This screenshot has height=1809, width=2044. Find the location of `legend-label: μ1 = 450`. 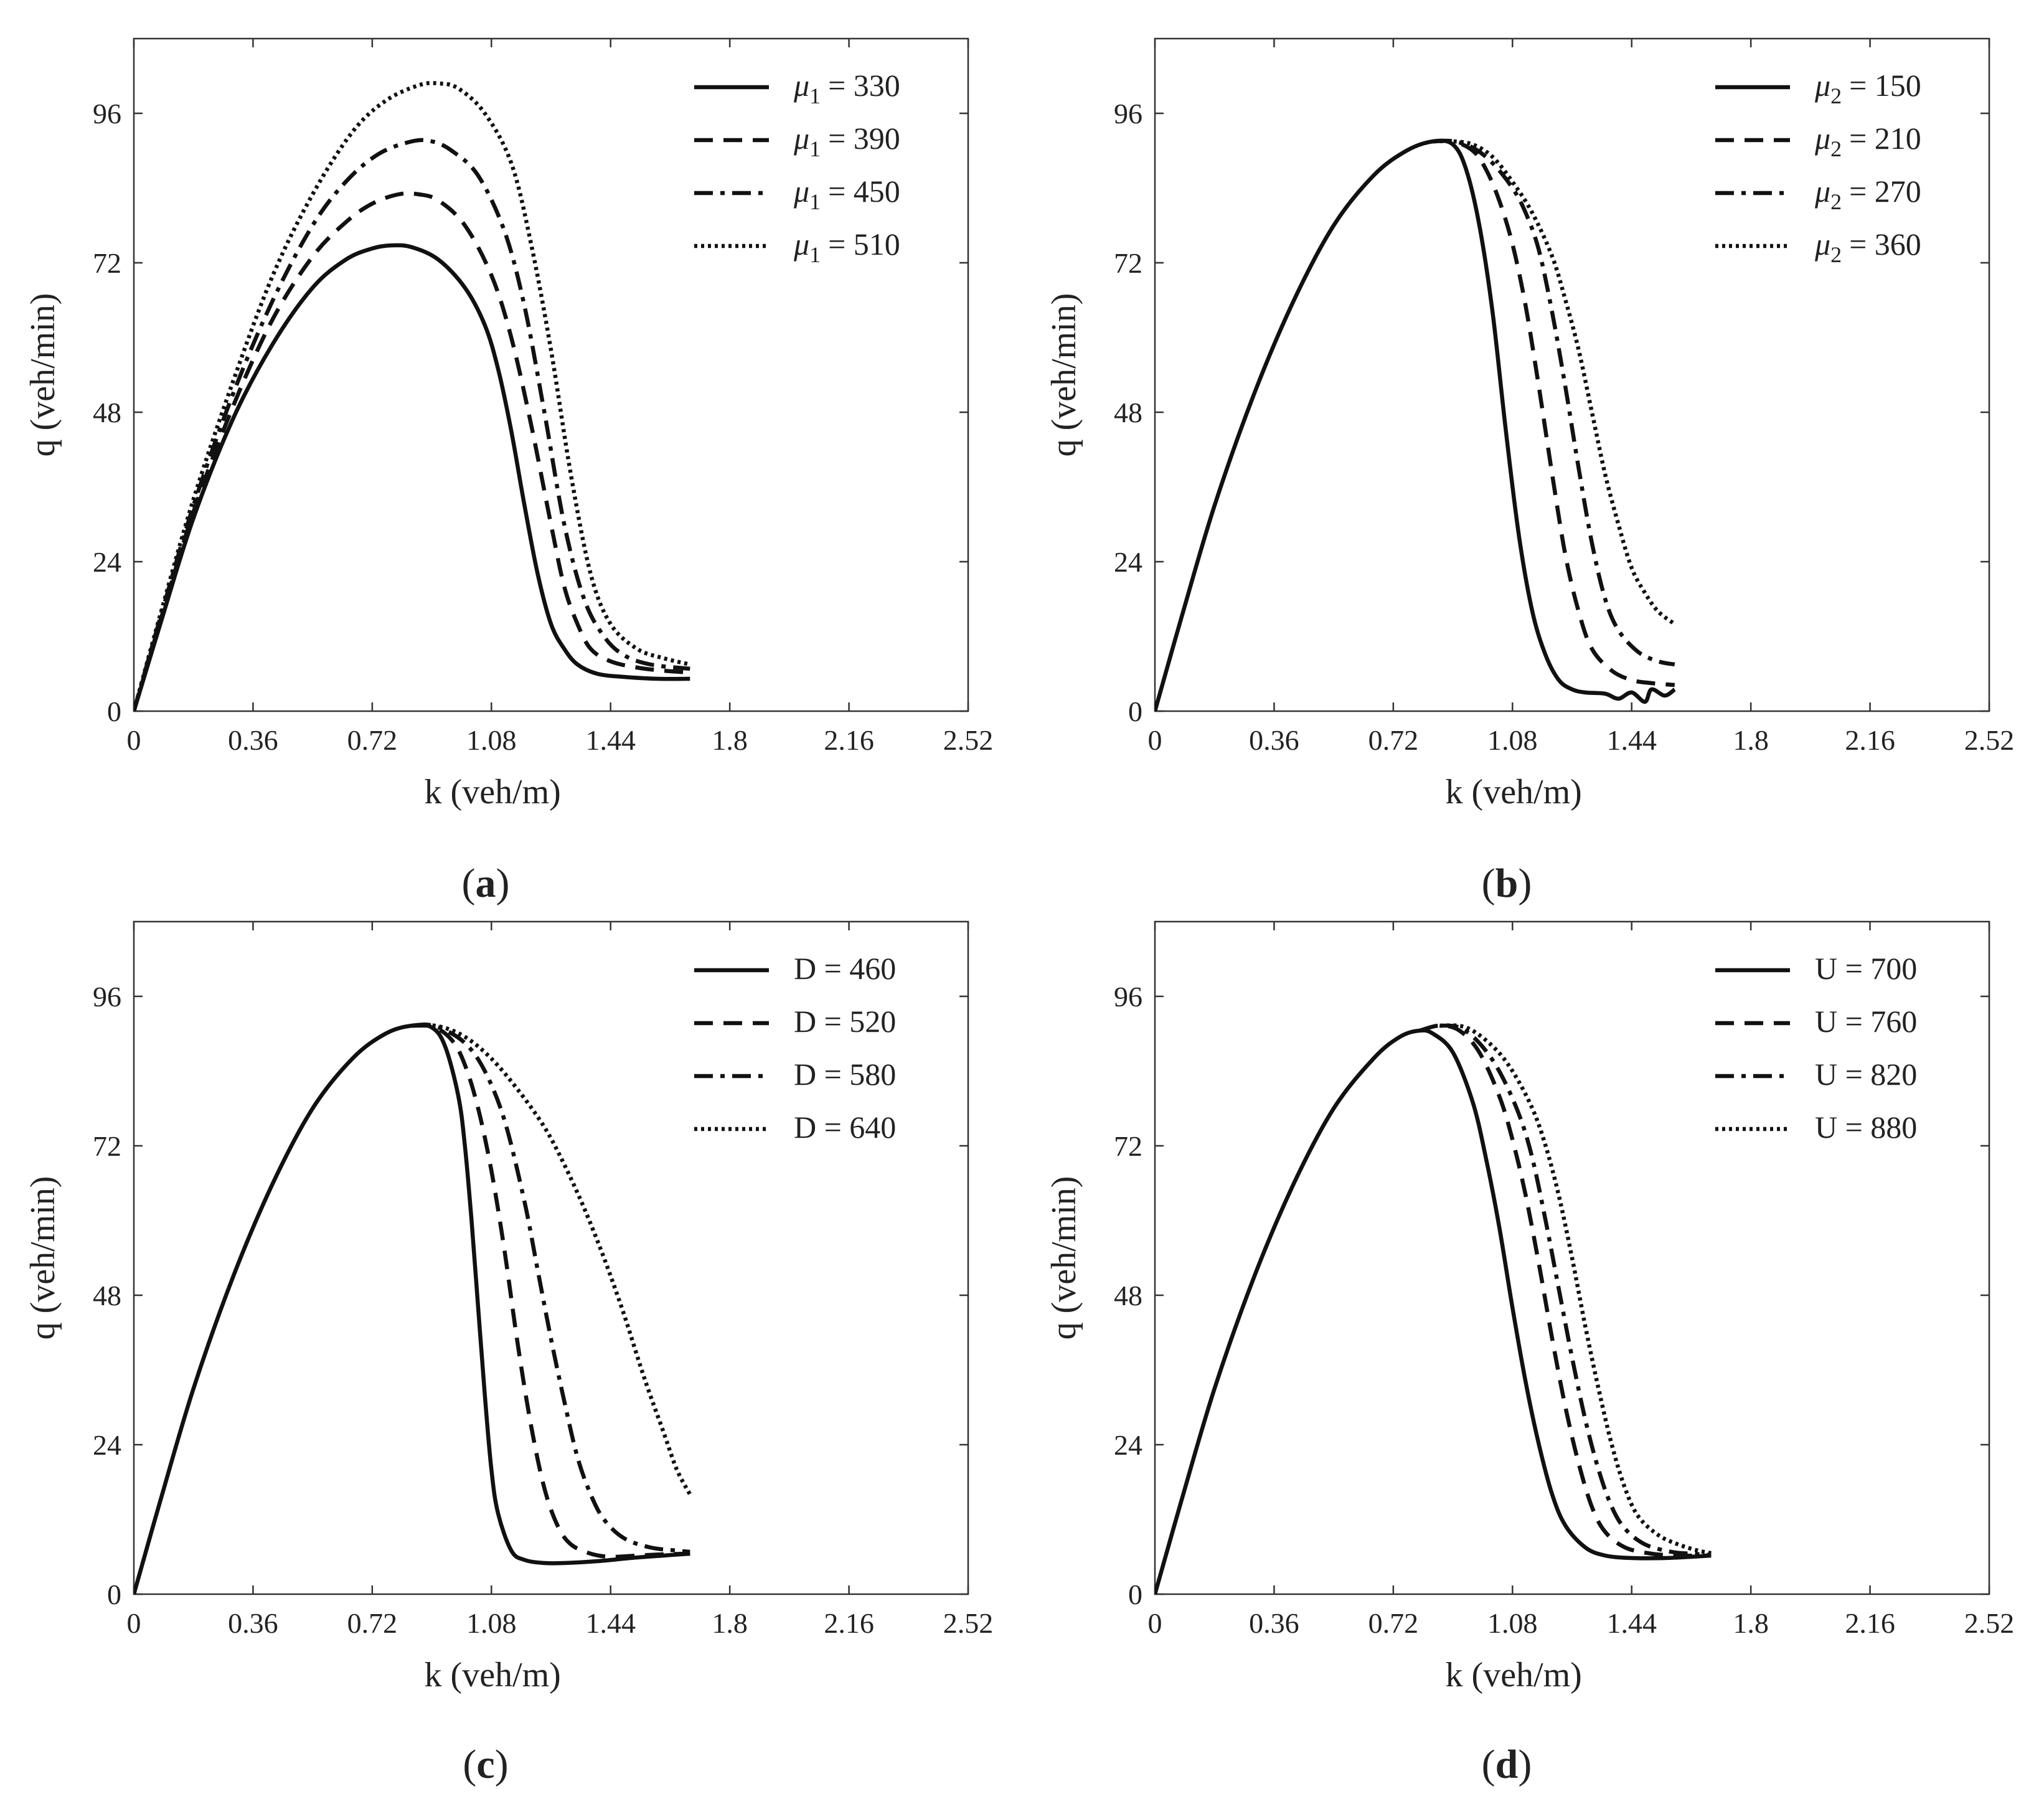

legend-label: μ1 = 450 is located at coordinates (847, 194).